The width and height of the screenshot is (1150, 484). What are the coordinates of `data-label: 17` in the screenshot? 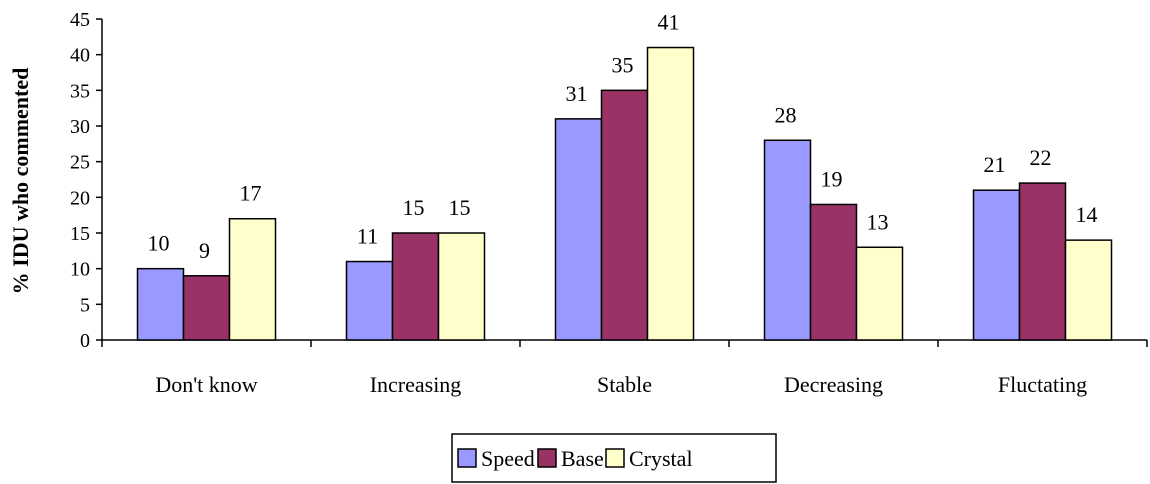 It's located at (251, 193).